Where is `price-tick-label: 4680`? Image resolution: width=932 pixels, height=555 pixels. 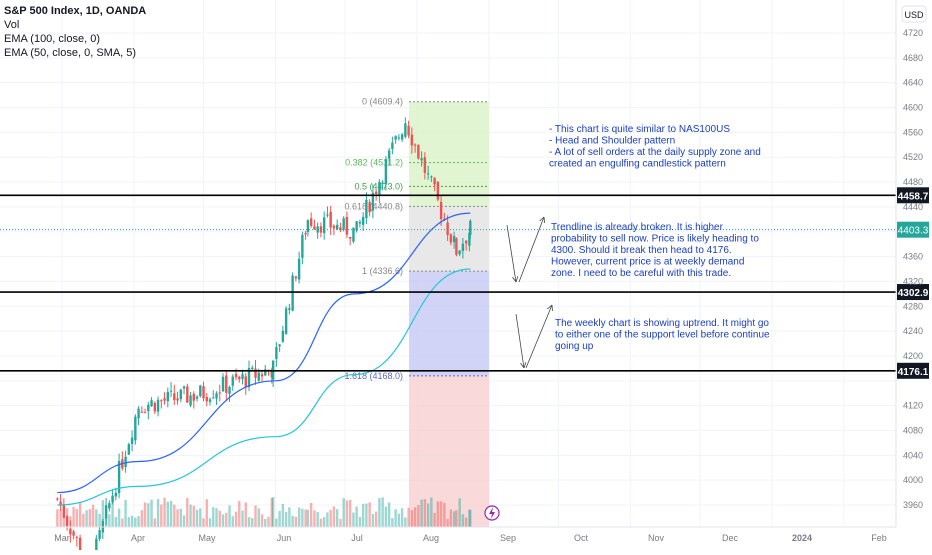 price-tick-label: 4680 is located at coordinates (913, 58).